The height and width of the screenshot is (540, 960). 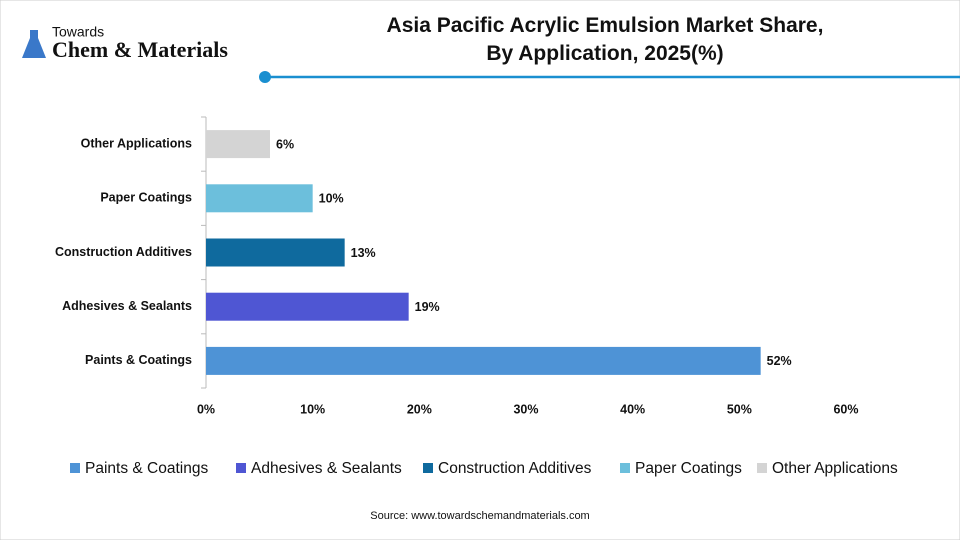 What do you see at coordinates (138, 360) in the screenshot?
I see `y-tick-label: Paints & Coatings` at bounding box center [138, 360].